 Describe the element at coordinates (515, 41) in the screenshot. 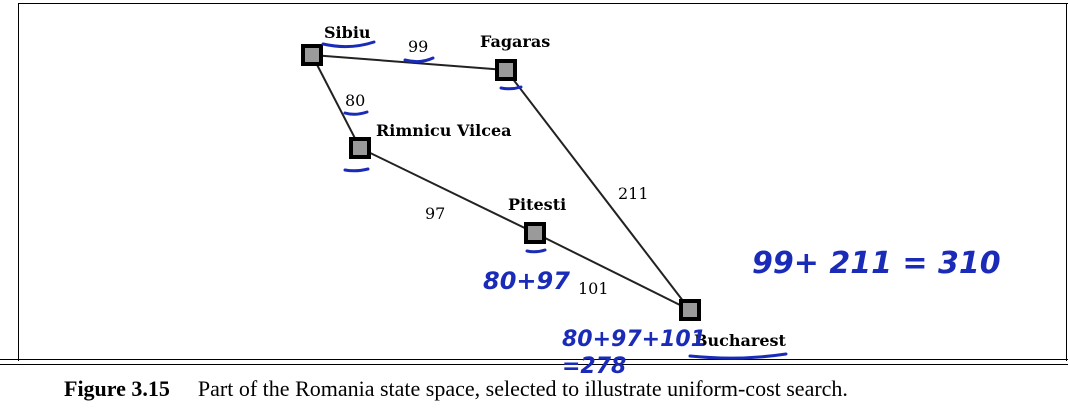

I see `label-fagaras: Fagaras` at that location.